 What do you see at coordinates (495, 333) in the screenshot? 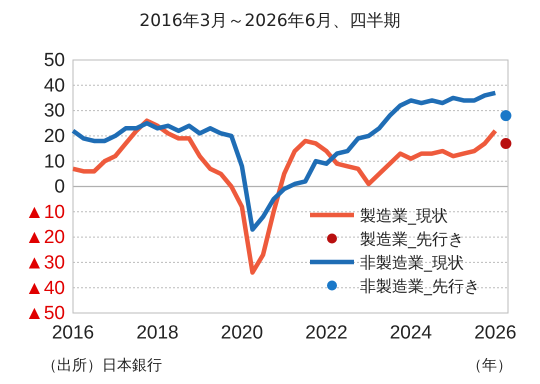
I see `x-tick-label: 2026` at bounding box center [495, 333].